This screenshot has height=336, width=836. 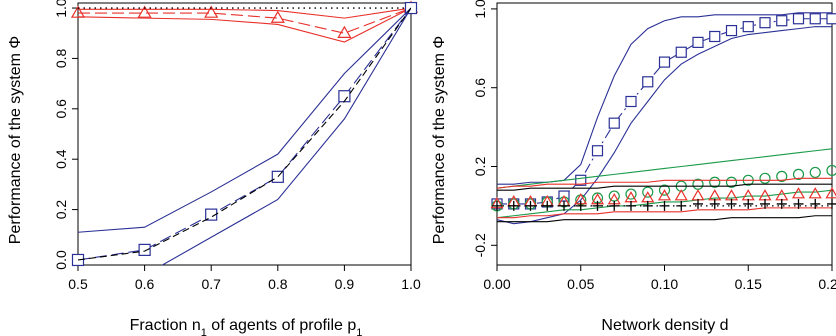 I want to click on left-x-tick-label: 1.0, so click(x=411, y=284).